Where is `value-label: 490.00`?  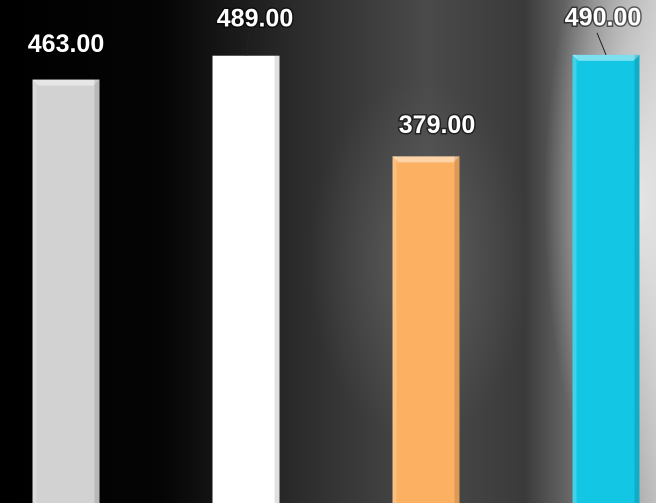 value-label: 490.00 is located at coordinates (603, 17).